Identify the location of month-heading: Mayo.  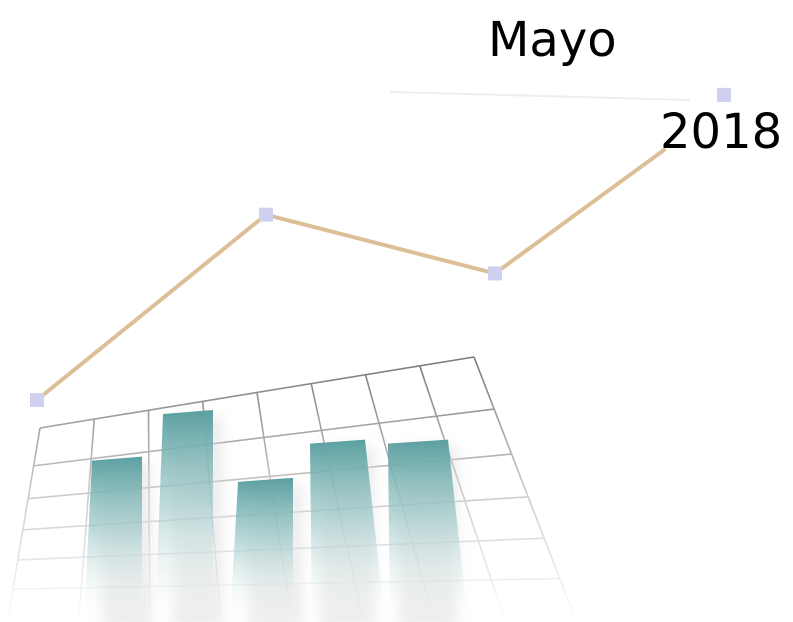
(552, 40).